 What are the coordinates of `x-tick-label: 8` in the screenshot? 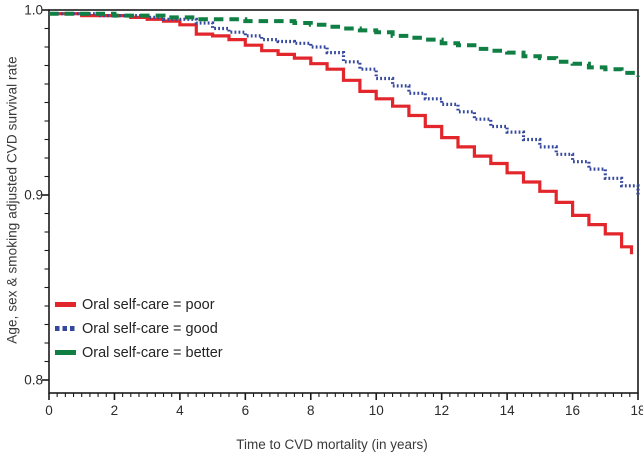 It's located at (311, 410).